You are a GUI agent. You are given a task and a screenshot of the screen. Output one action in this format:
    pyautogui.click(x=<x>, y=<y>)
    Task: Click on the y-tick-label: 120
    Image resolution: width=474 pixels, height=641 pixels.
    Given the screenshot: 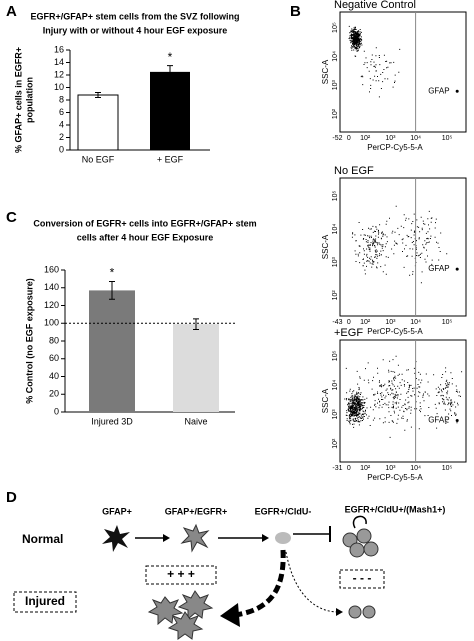 What is the action you would take?
    pyautogui.click(x=51, y=305)
    